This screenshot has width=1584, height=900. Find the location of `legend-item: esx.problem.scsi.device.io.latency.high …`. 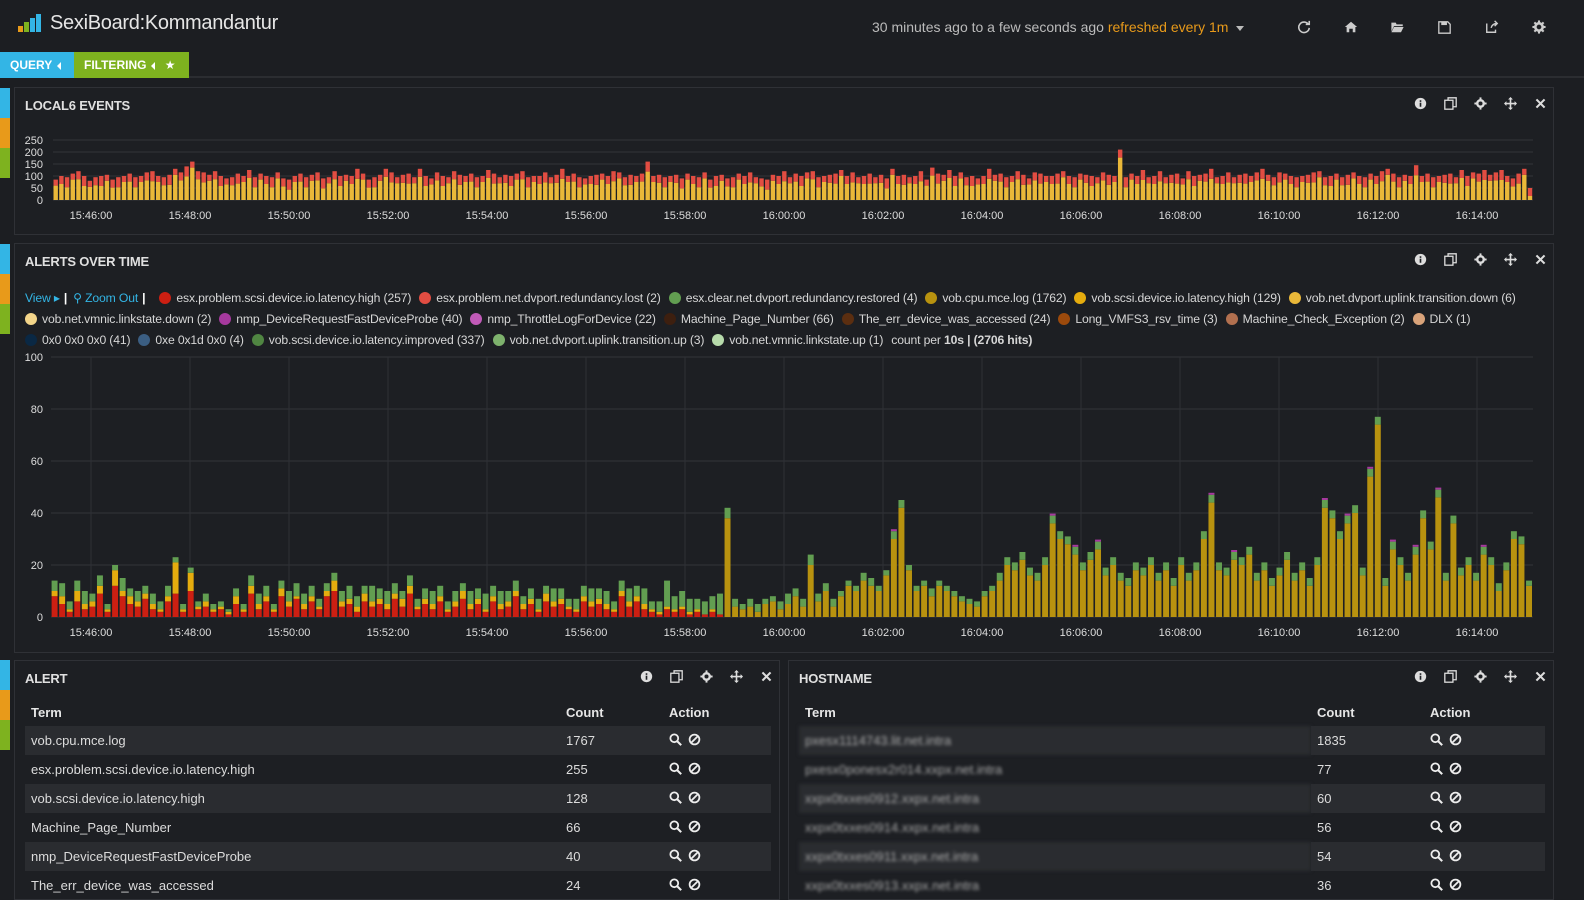

legend-item: esx.problem.scsi.device.io.latency.high … is located at coordinates (285, 298).